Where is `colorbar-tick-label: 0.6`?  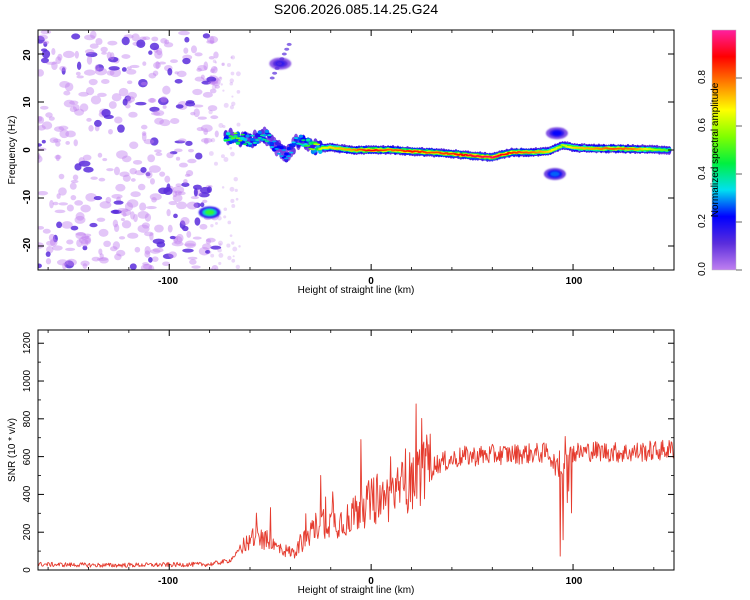 colorbar-tick-label: 0.6 is located at coordinates (702, 125).